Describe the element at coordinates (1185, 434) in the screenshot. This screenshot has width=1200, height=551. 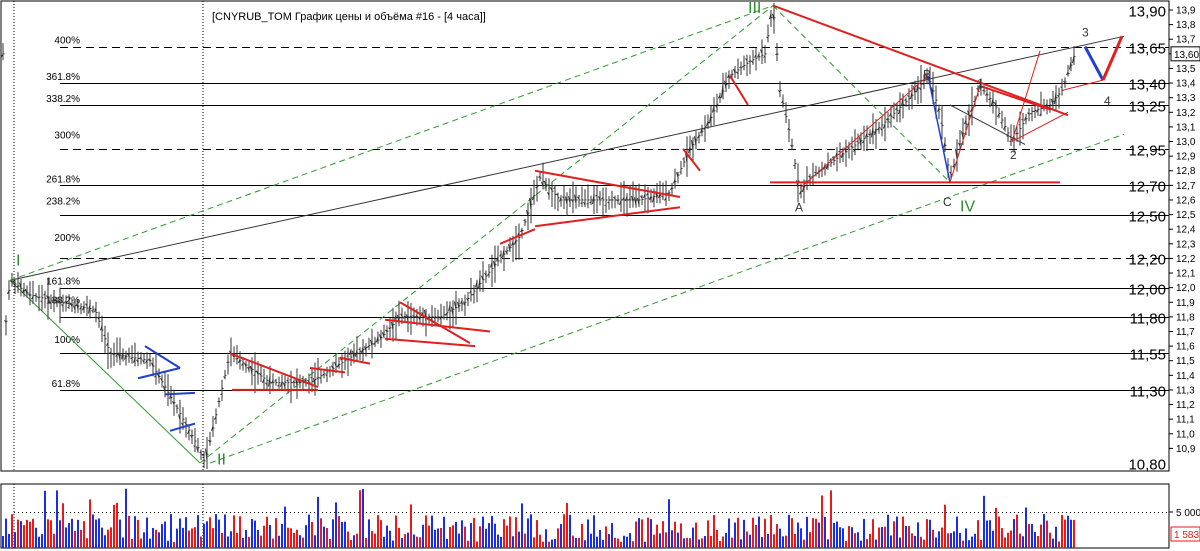
I see `axis-tick-label: 11,0` at that location.